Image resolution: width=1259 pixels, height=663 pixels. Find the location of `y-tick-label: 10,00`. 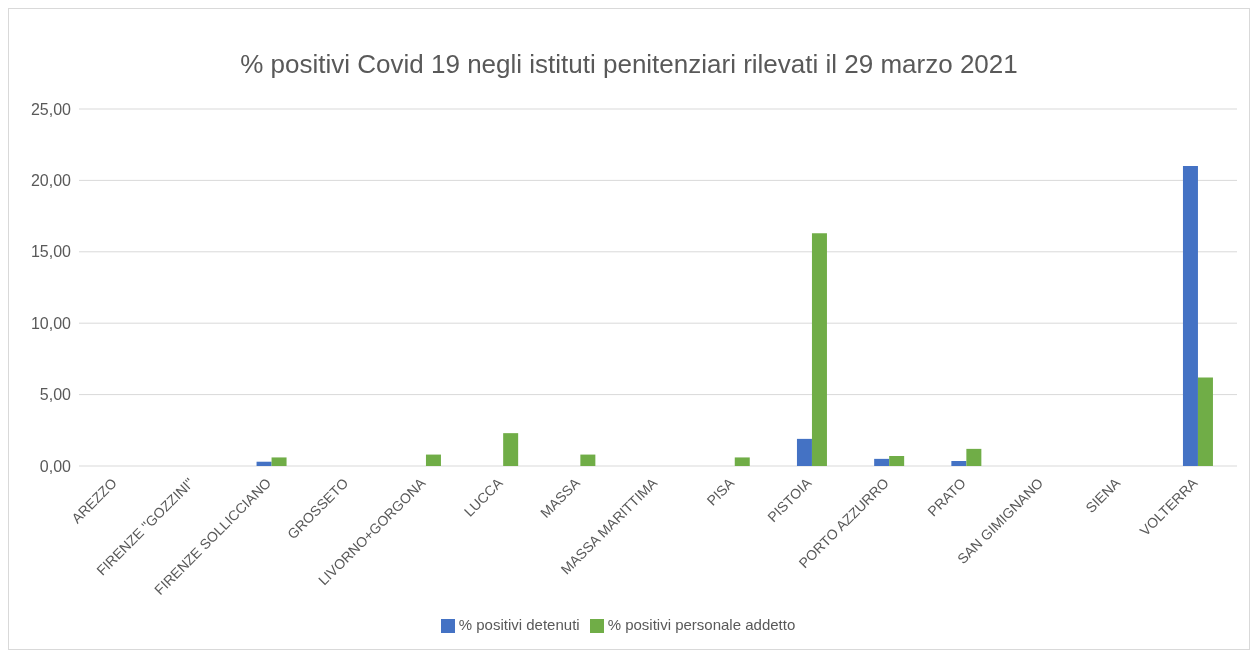

y-tick-label: 10,00 is located at coordinates (51, 323).